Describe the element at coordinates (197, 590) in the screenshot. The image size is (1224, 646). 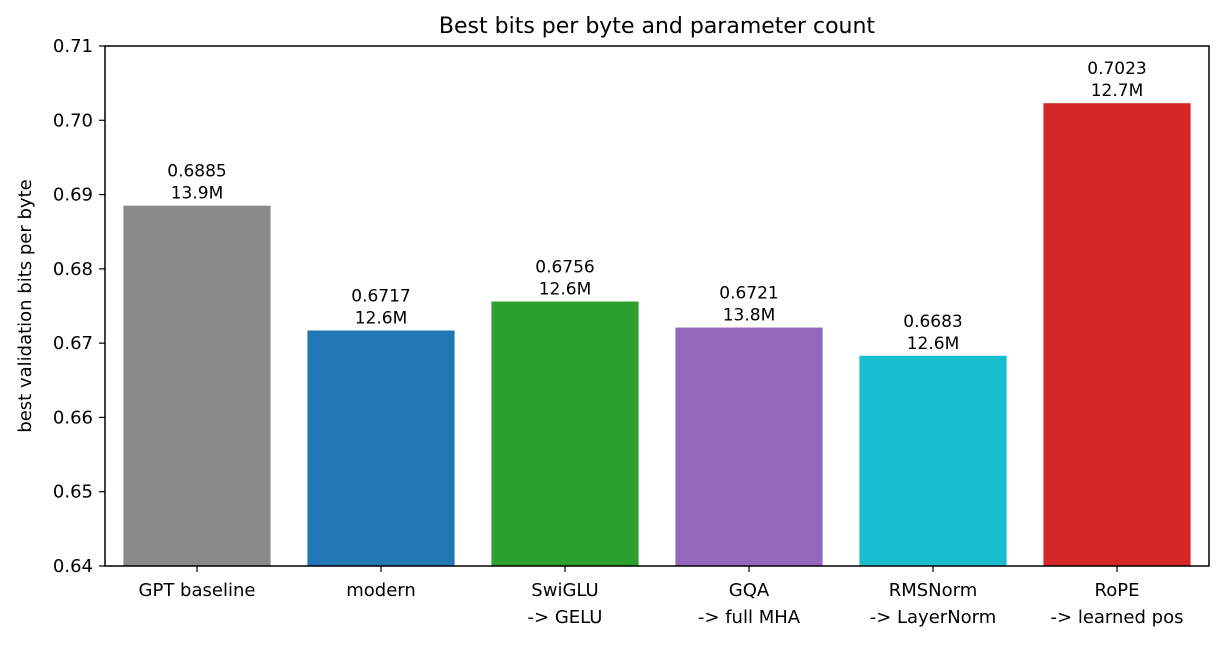
I see `x-tick-label: GPT baseline` at that location.